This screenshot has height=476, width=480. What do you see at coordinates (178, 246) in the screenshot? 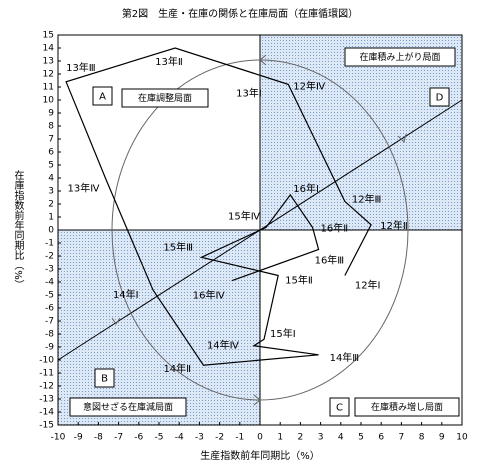
I see `point-label: 15年Ⅲ` at bounding box center [178, 246].